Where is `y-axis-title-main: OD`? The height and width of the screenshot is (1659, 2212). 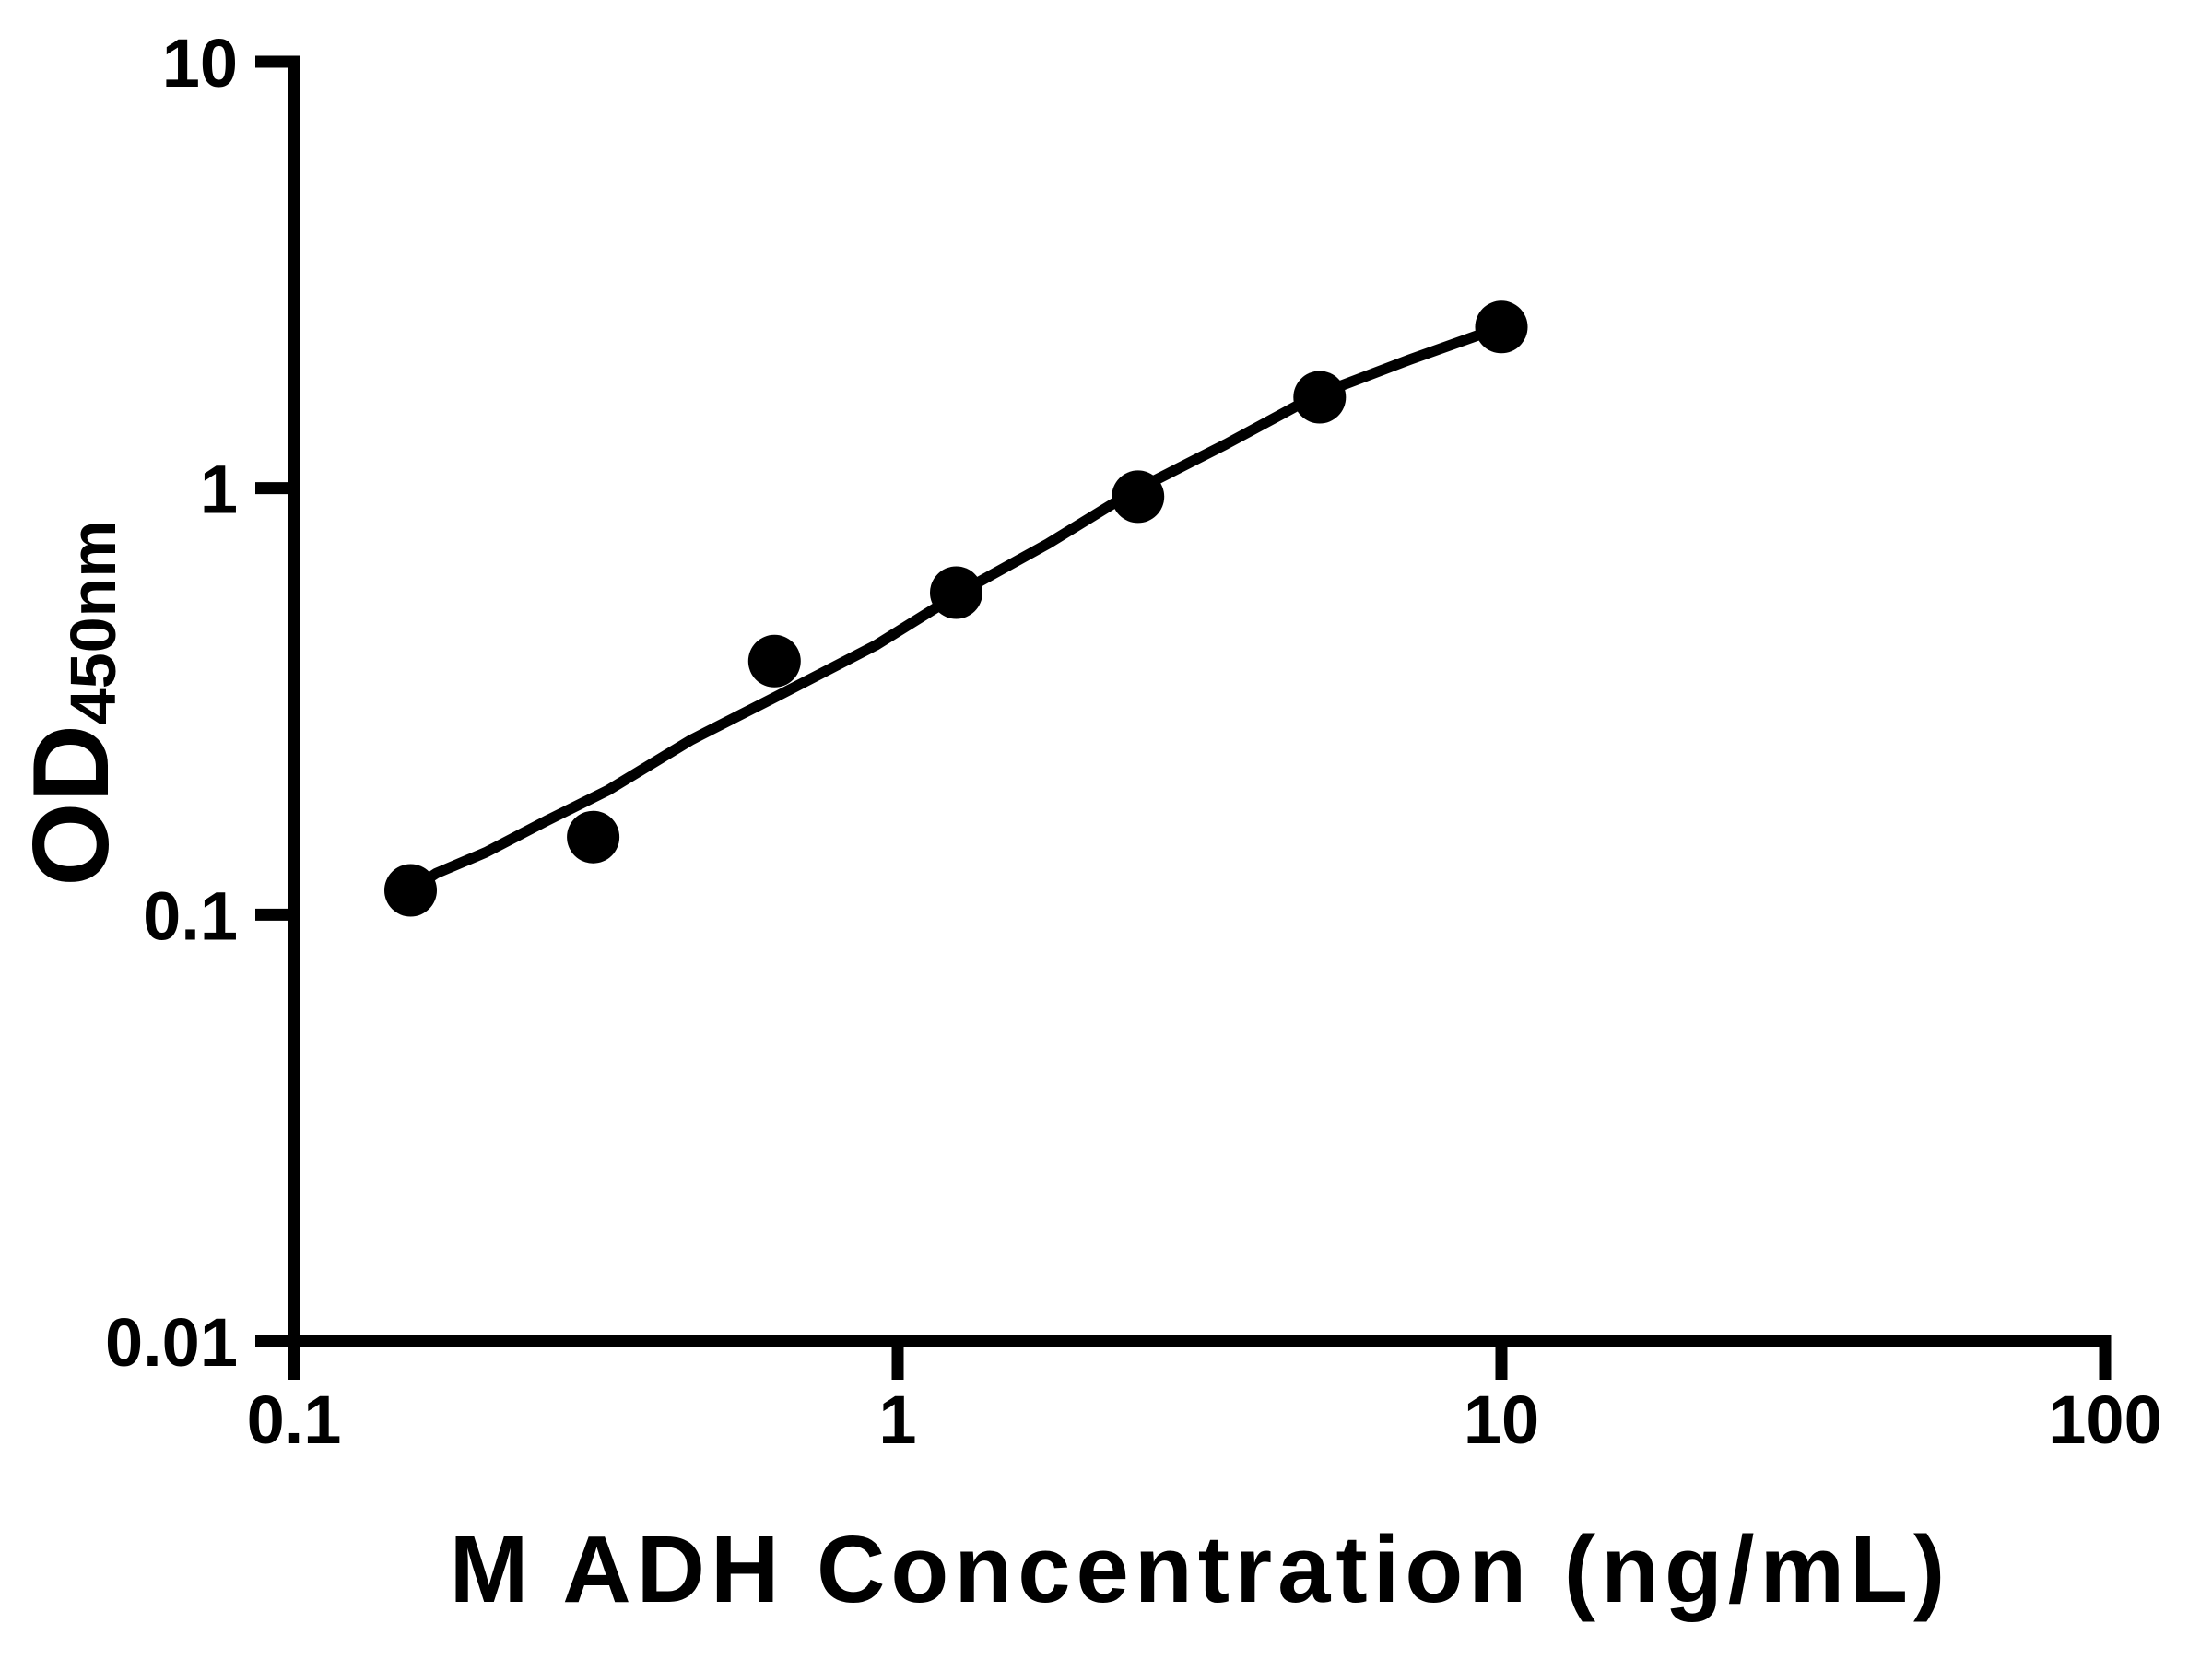
y-axis-title-main: OD is located at coordinates (70, 805).